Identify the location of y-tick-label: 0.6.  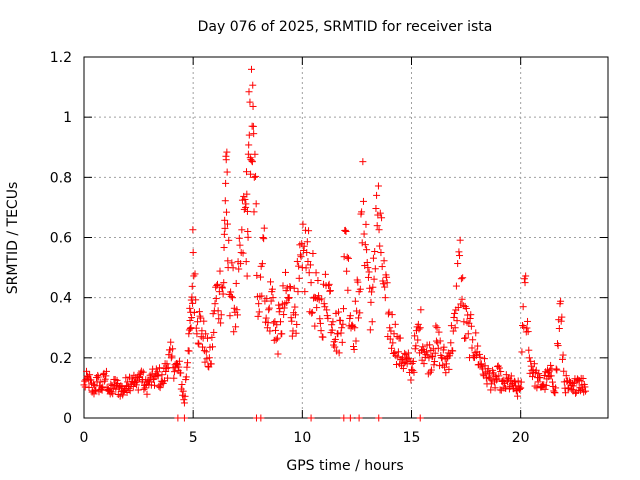
(61, 239).